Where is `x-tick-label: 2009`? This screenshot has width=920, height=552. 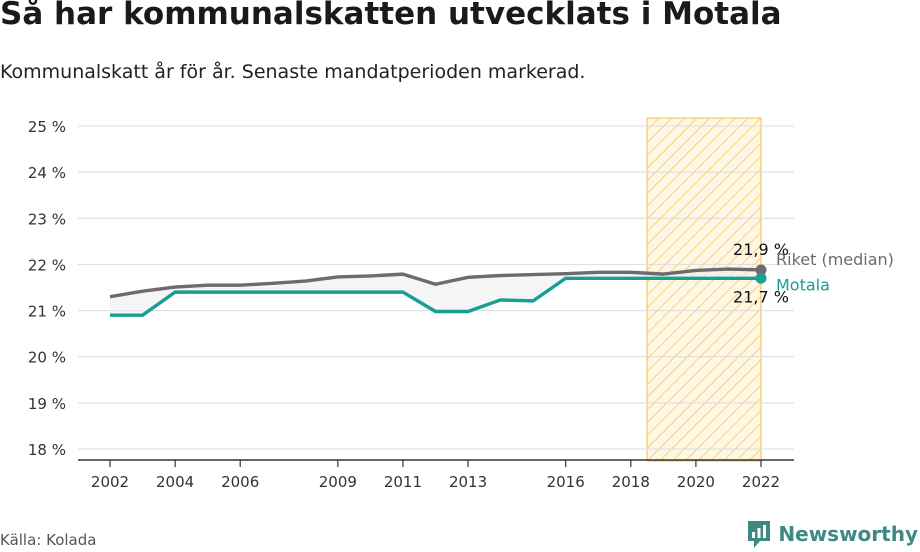 x-tick-label: 2009 is located at coordinates (338, 482).